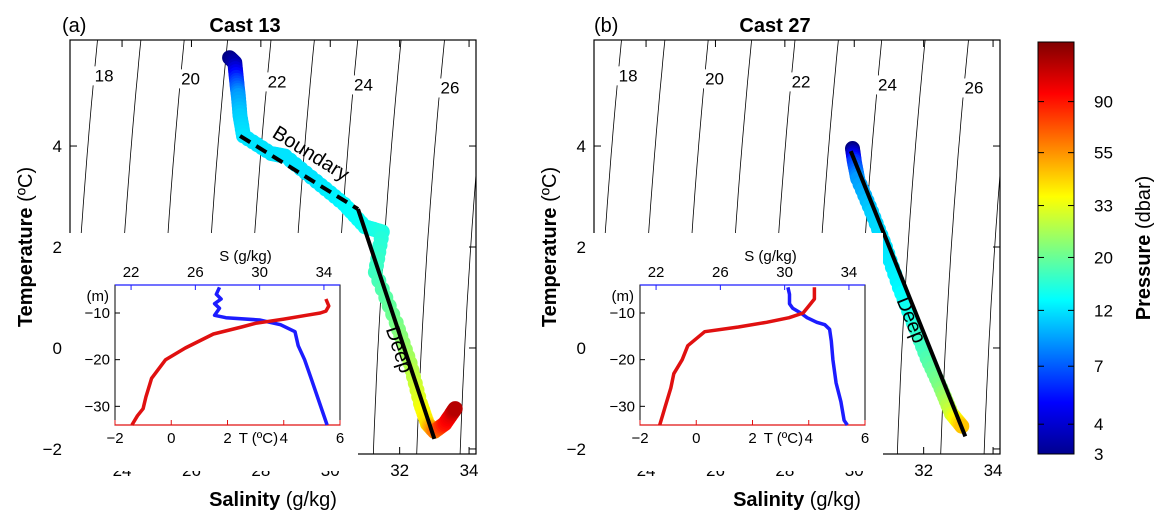  What do you see at coordinates (1103, 257) in the screenshot?
I see `colorbar-tick-label: 20` at bounding box center [1103, 257].